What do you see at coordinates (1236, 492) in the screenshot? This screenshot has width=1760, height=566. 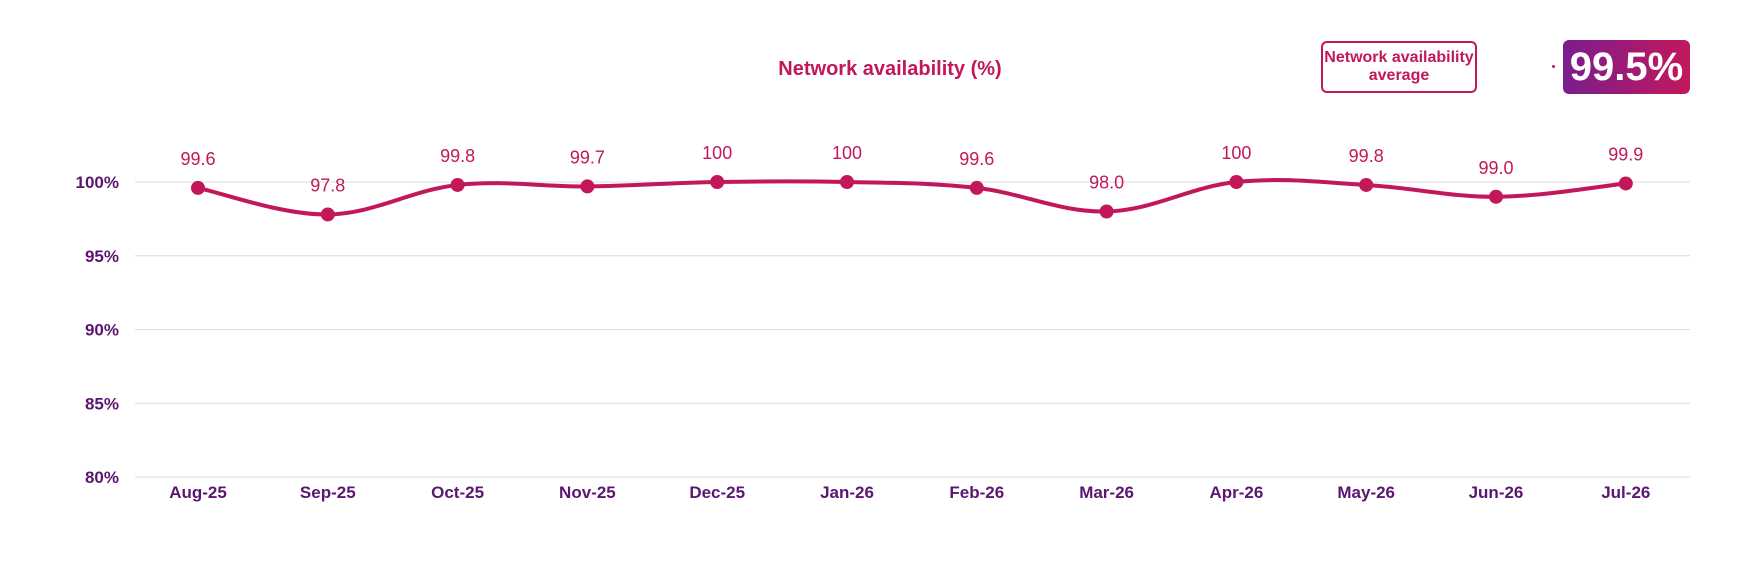 I see `x-tick-label: Apr-26` at bounding box center [1236, 492].